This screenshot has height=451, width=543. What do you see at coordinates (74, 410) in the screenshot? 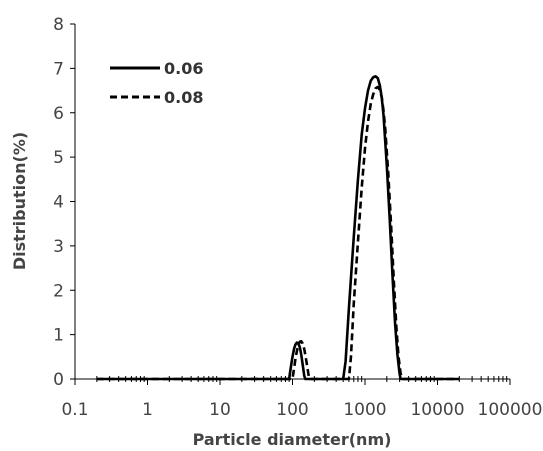
I see `x-tick-label-0.1: 0.1` at bounding box center [74, 410].